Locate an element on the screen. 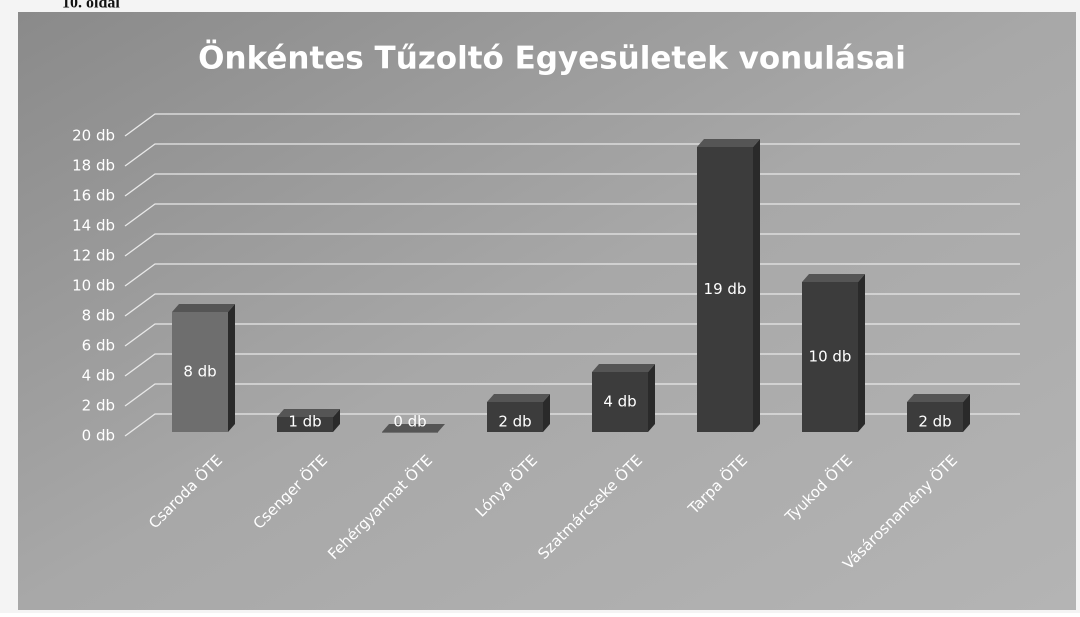 This screenshot has width=1080, height=617. y-tick-label: 2 db is located at coordinates (98, 406).